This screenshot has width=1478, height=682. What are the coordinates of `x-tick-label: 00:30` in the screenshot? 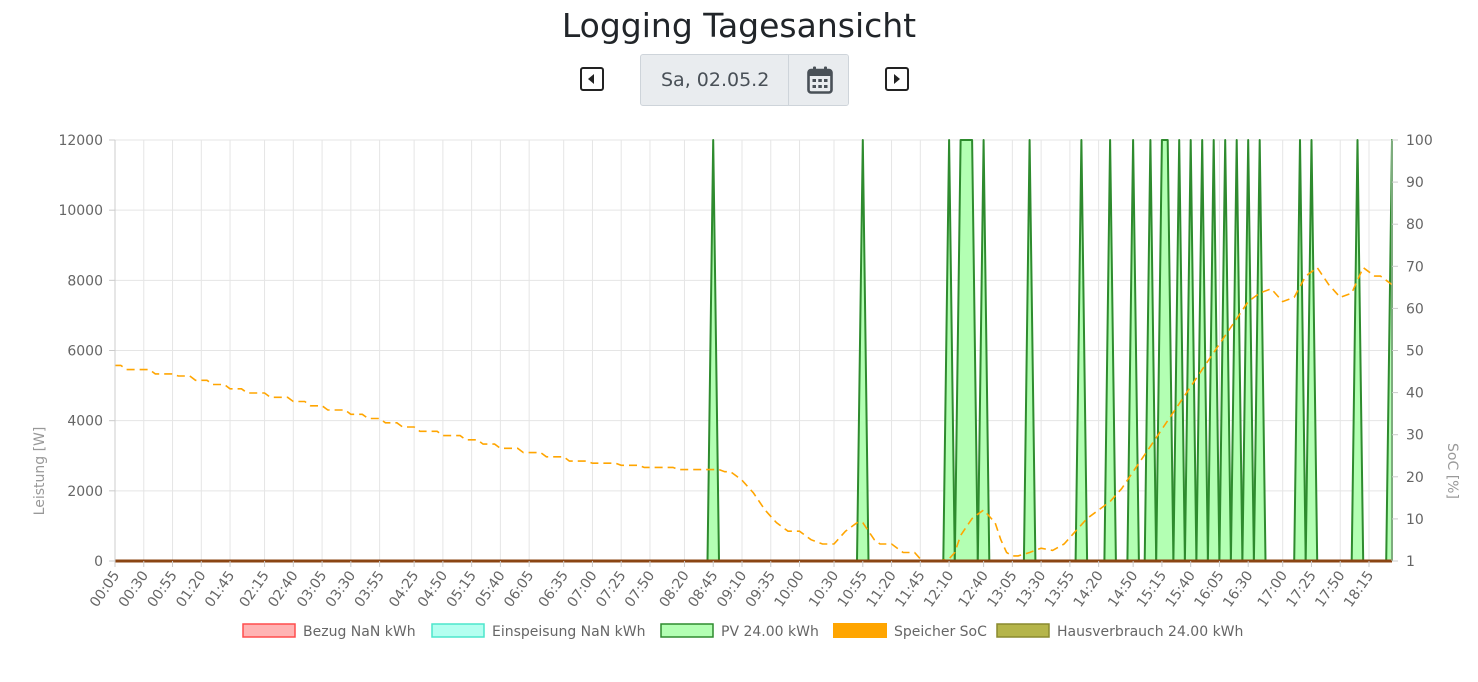 It's located at (134, 589).